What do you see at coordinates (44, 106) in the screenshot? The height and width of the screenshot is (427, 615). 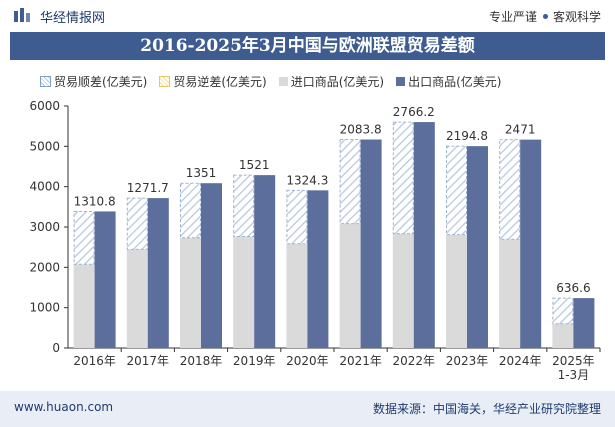 I see `y-tick-label: 6000` at bounding box center [44, 106].